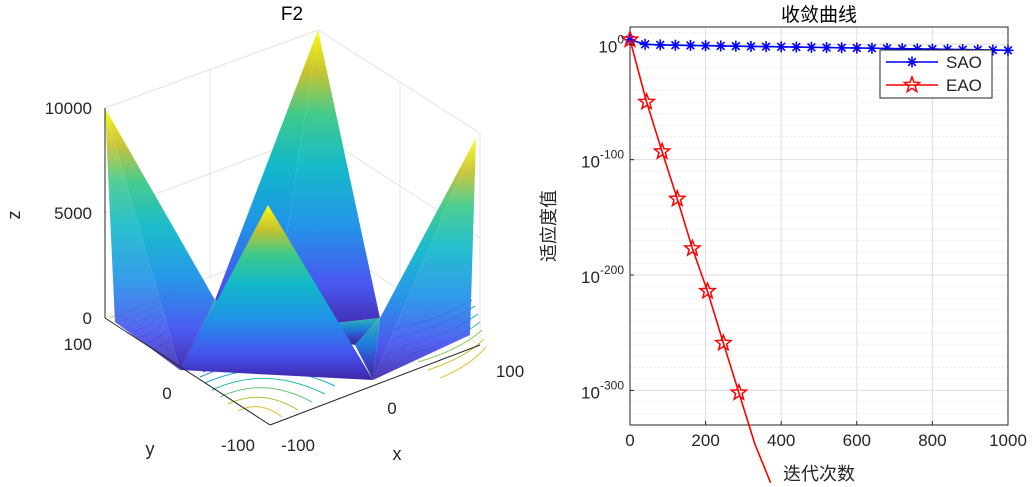 The image size is (1035, 487). I want to click on legend-box, so click(936, 74).